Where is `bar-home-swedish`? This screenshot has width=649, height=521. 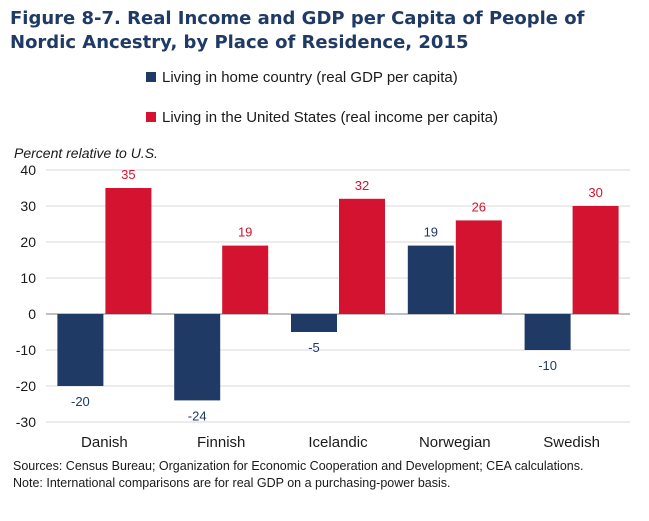 bar-home-swedish is located at coordinates (547, 332).